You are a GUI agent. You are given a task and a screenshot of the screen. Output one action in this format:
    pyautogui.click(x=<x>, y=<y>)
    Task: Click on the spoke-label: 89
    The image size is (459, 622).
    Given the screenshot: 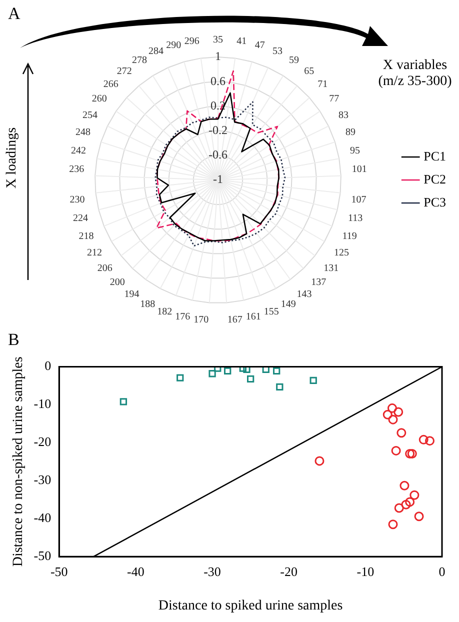 What is the action you would take?
    pyautogui.click(x=350, y=132)
    